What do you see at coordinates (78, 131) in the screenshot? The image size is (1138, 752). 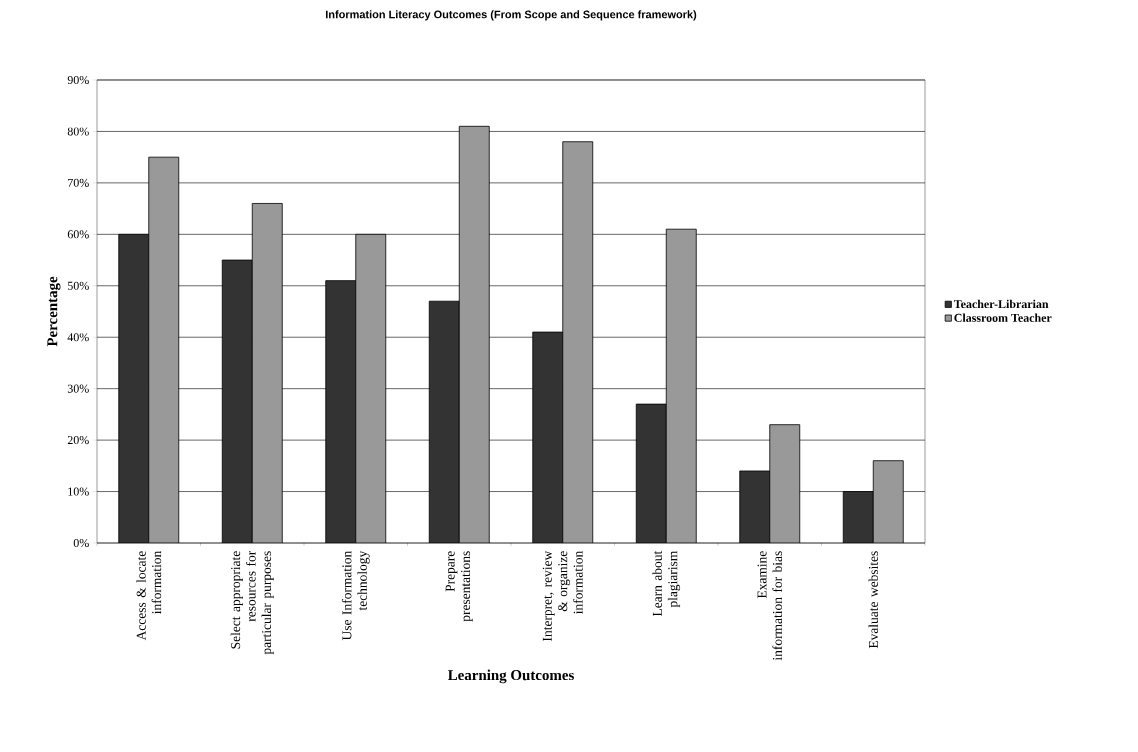 I see `y-tick-label: 80%` at bounding box center [78, 131].